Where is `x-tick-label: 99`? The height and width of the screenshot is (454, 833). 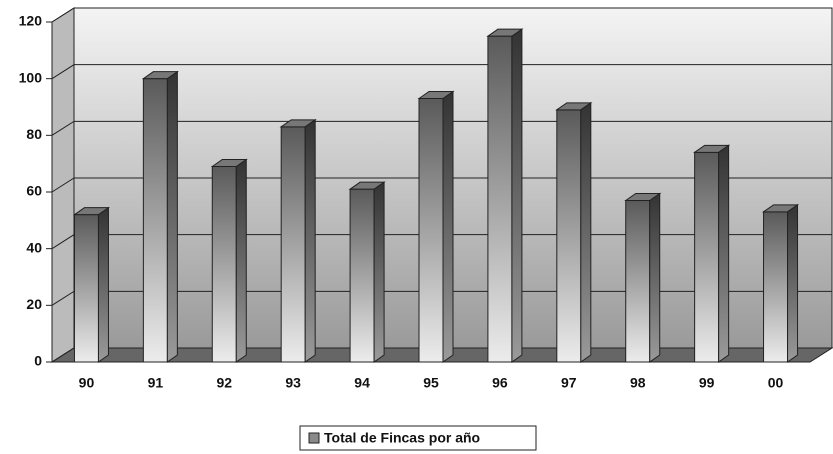 x-tick-label: 99 is located at coordinates (707, 383).